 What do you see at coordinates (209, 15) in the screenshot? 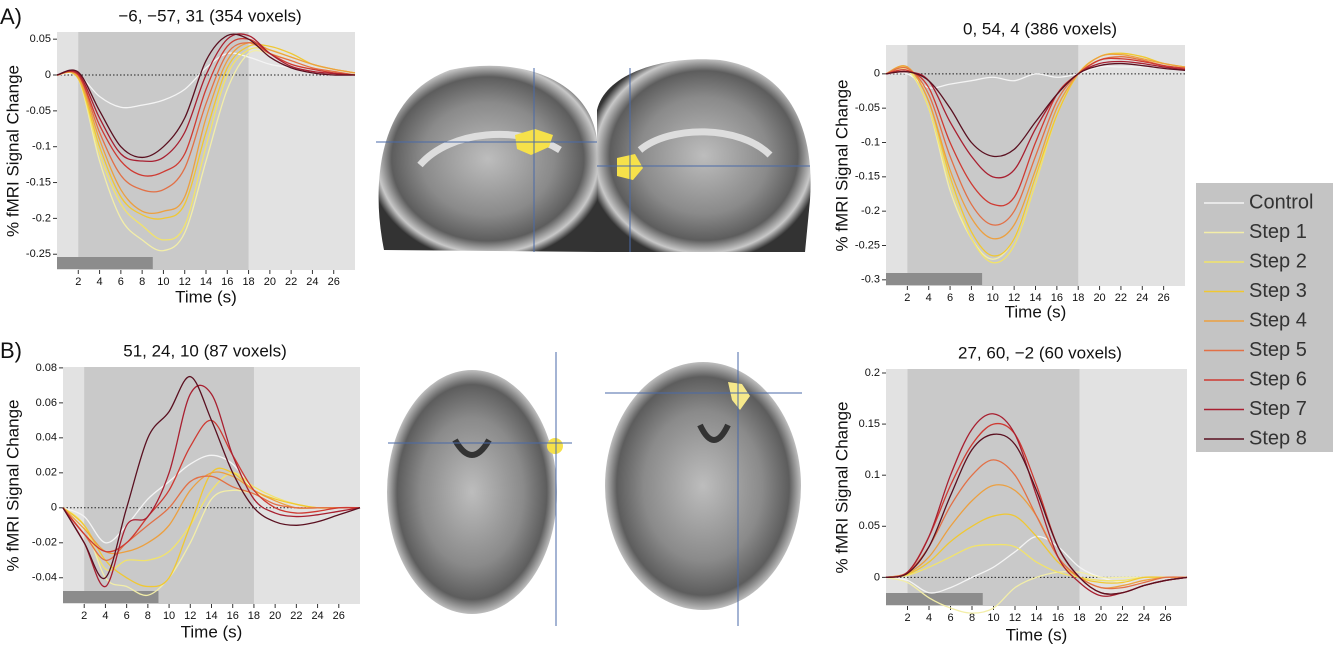
I see `chart-title: −6, −57, 31 (354 voxels)` at bounding box center [209, 15].